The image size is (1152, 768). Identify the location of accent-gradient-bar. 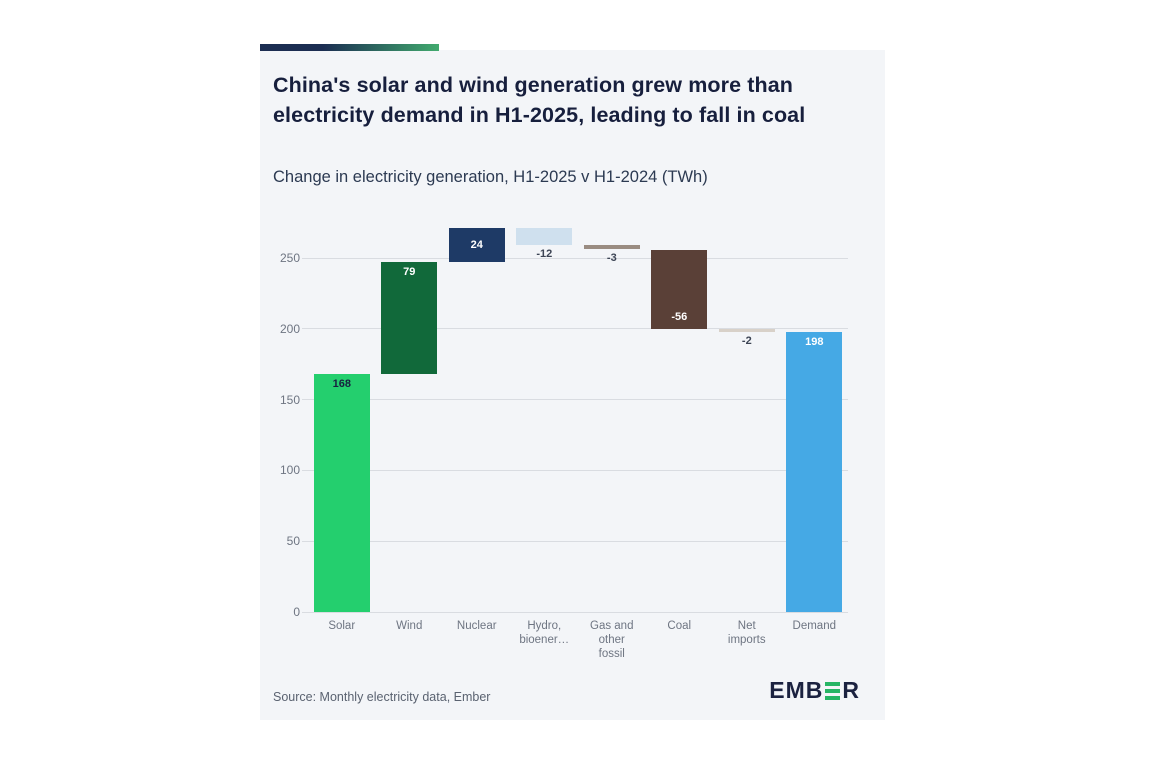
(349, 47).